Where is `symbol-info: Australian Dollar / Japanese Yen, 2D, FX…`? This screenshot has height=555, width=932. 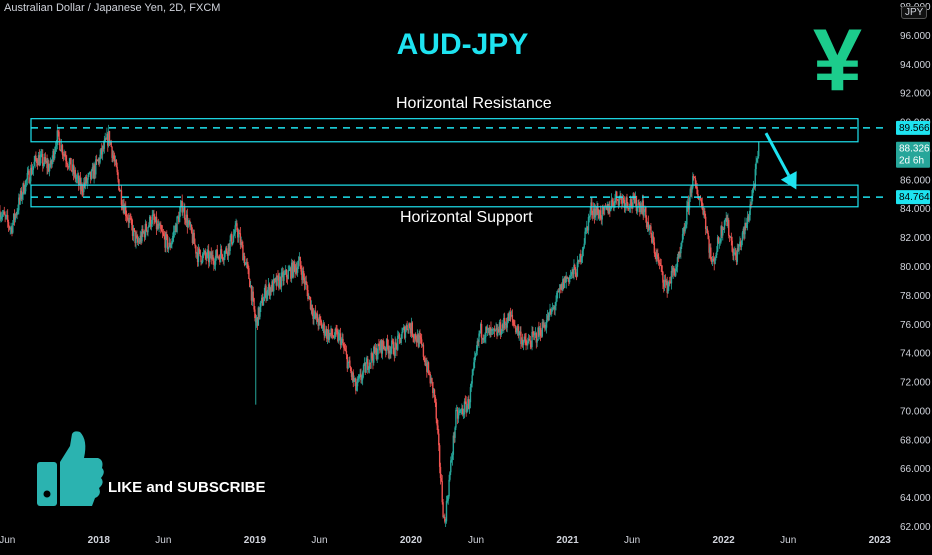
symbol-info: Australian Dollar / Japanese Yen, 2D, FX… is located at coordinates (112, 8).